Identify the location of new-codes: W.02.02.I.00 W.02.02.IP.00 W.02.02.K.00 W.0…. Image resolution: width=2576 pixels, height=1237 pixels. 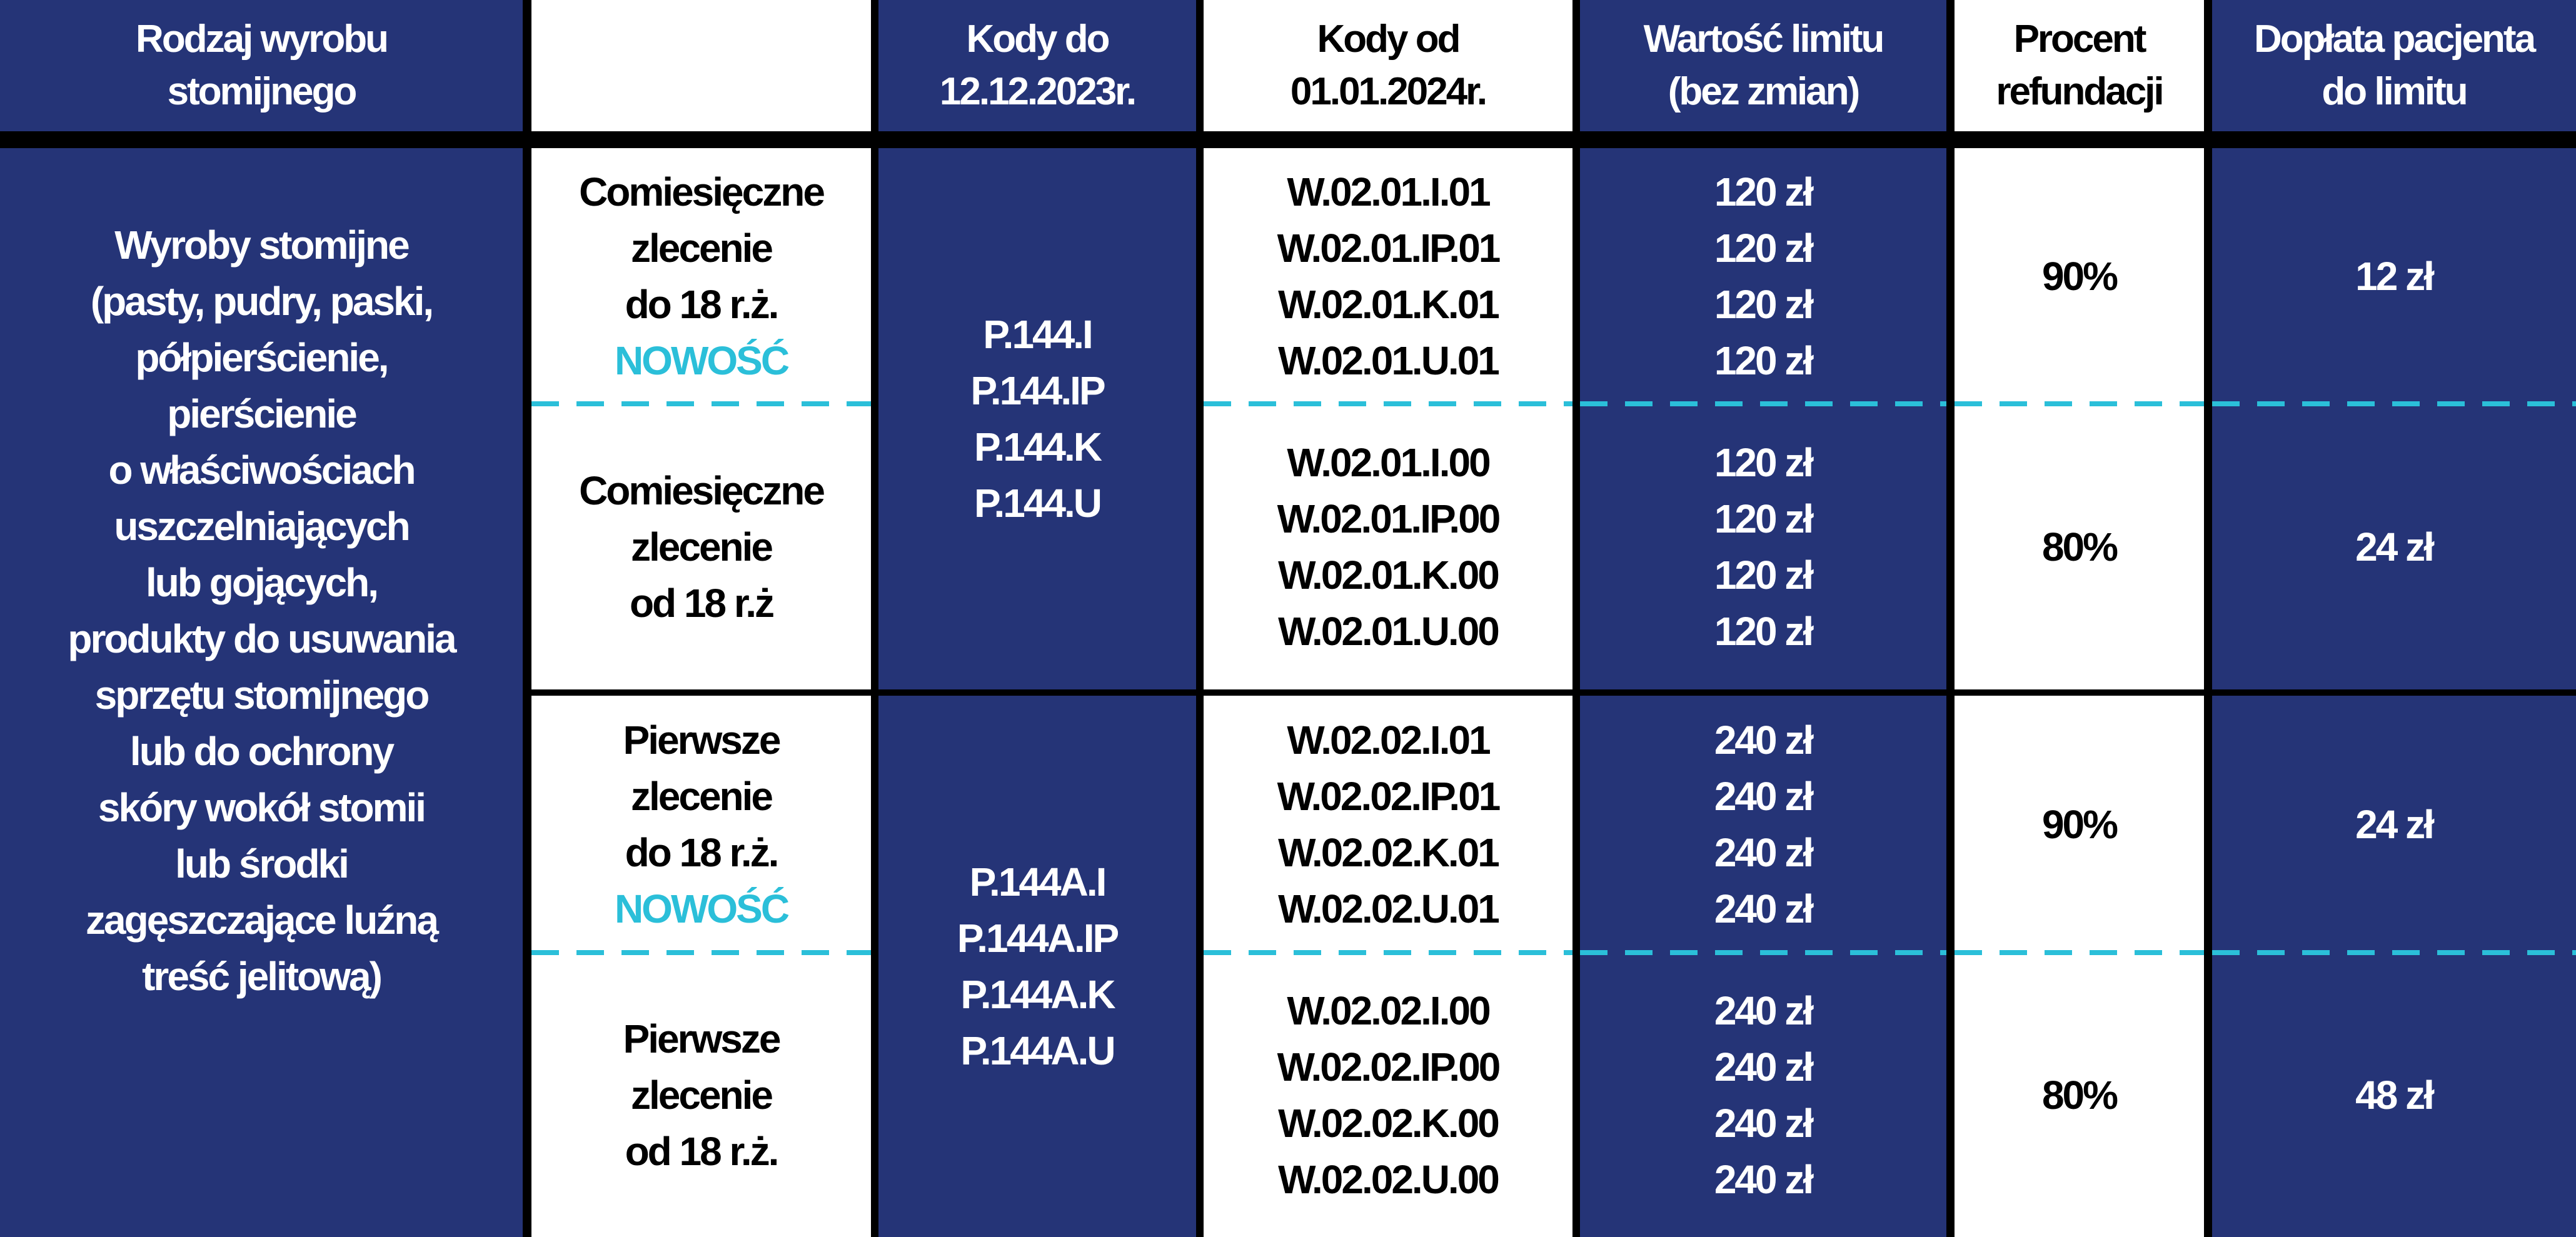
(1388, 1095).